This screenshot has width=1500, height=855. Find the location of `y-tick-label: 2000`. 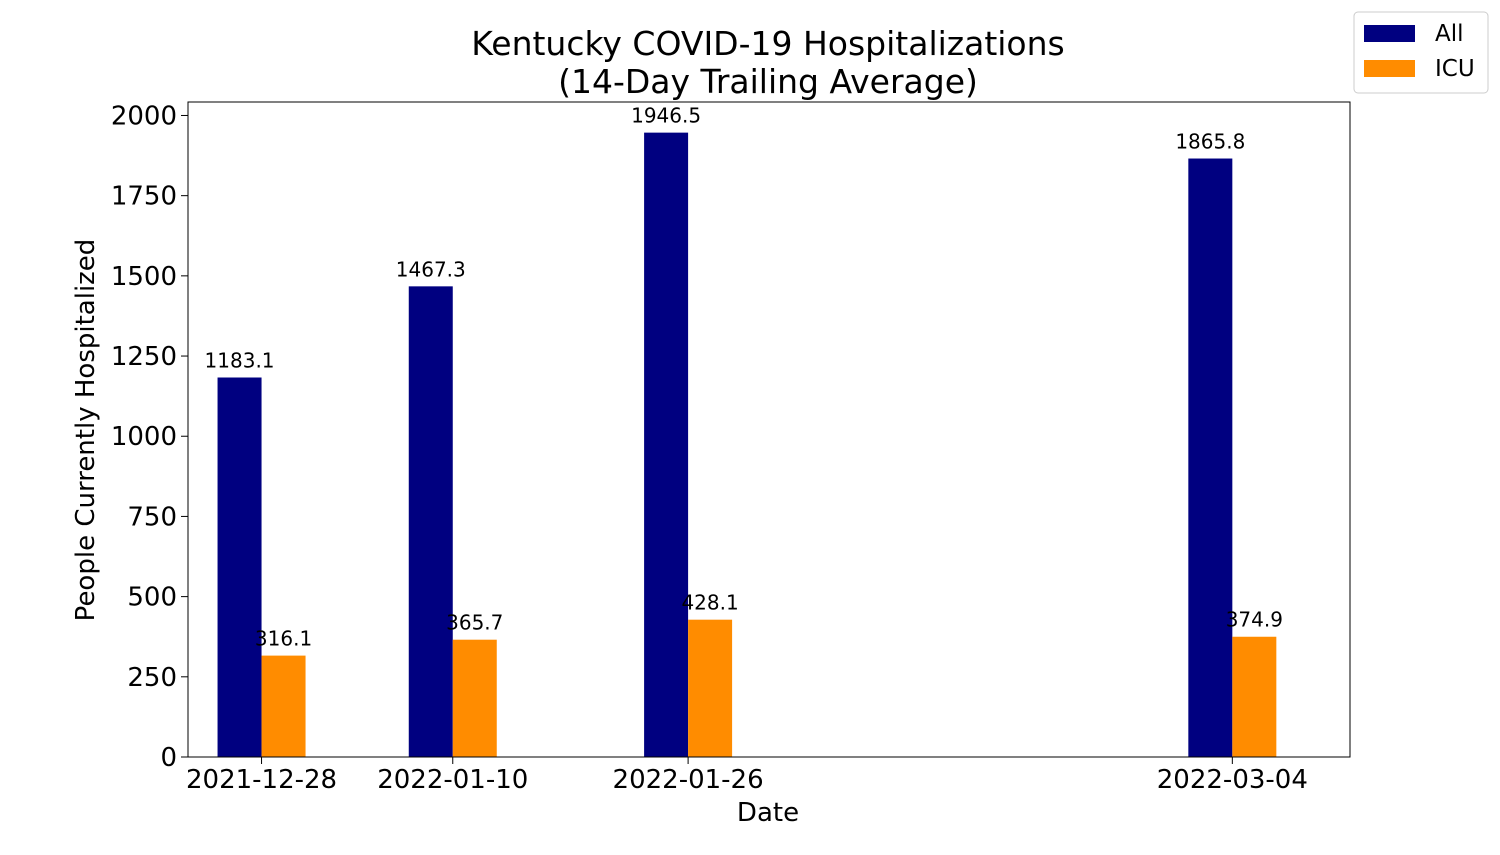

y-tick-label: 2000 is located at coordinates (144, 116).